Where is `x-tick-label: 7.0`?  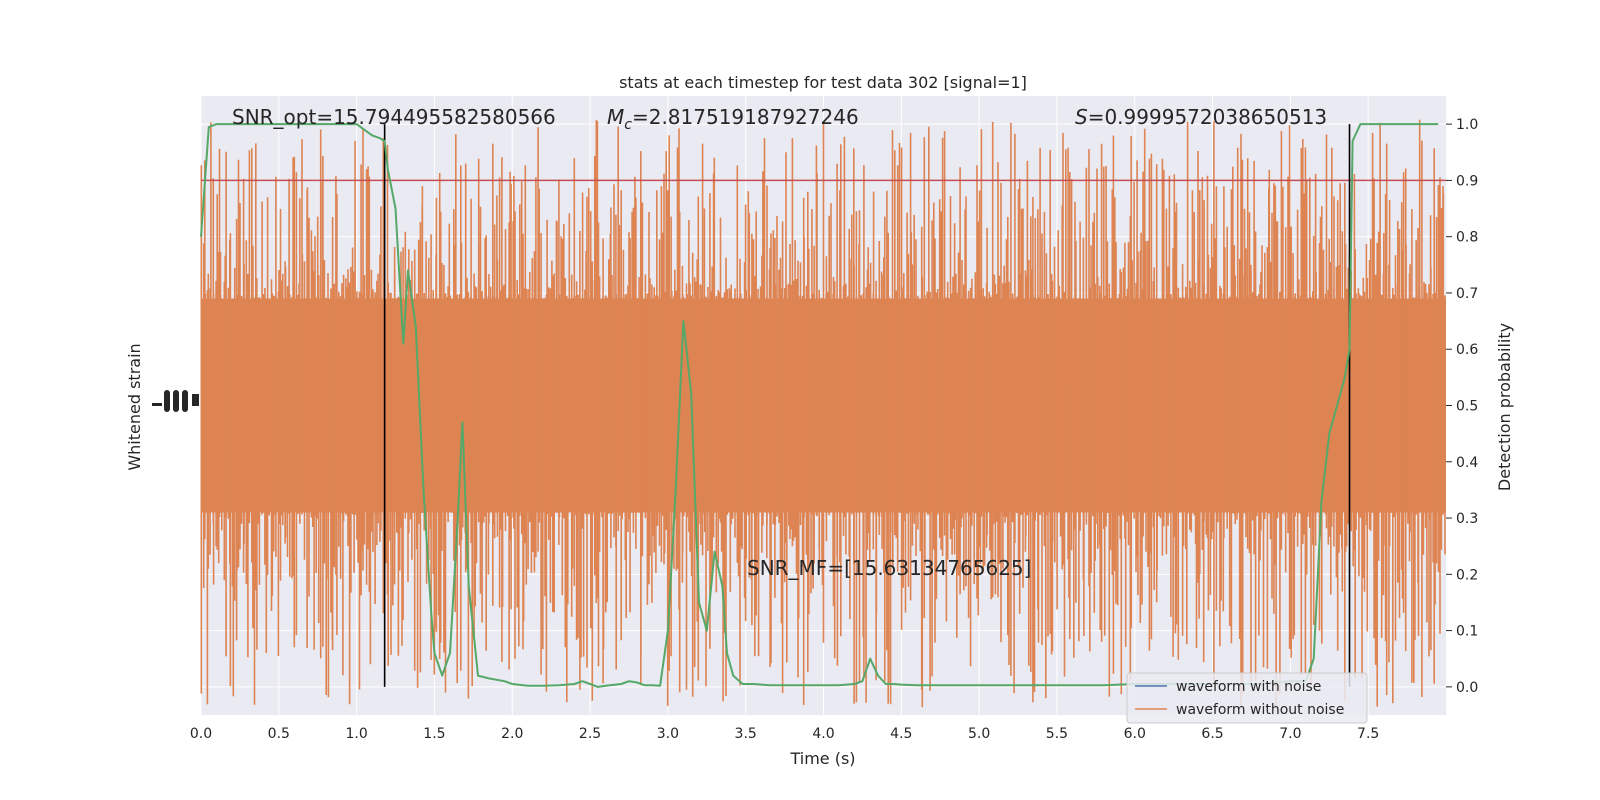
x-tick-label: 7.0 is located at coordinates (1290, 734).